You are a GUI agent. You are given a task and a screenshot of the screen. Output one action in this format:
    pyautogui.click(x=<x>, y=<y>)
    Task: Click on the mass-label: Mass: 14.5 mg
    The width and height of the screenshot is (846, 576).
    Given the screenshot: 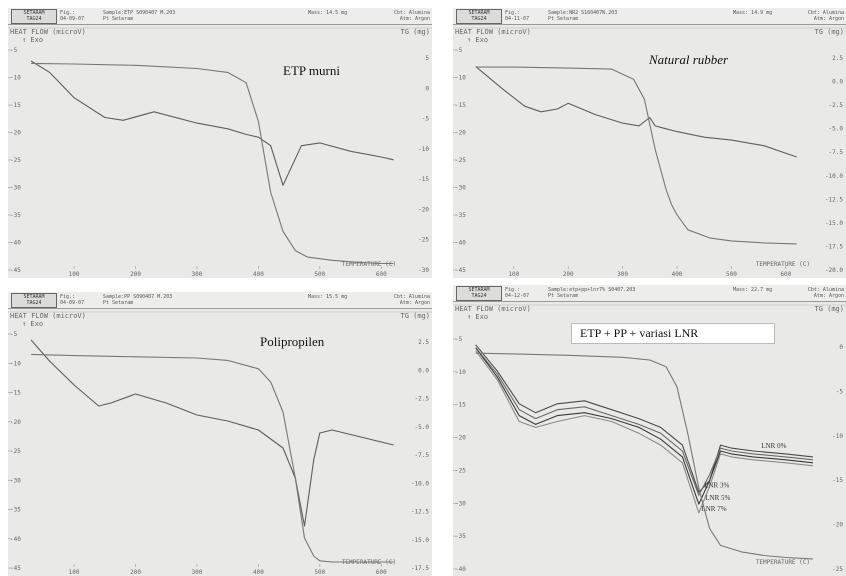 What is the action you would take?
    pyautogui.click(x=328, y=13)
    